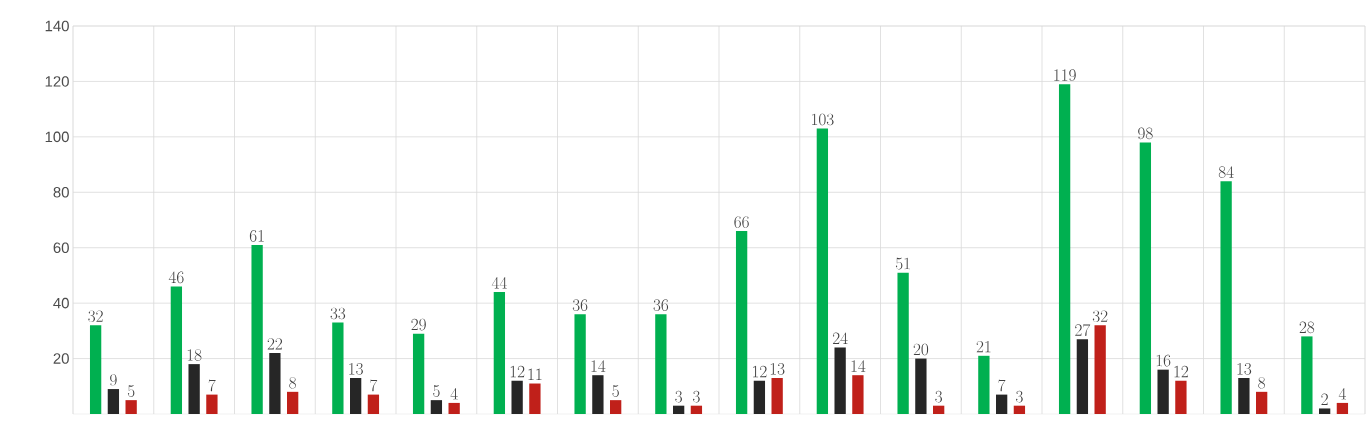 The width and height of the screenshot is (1370, 428). What do you see at coordinates (499, 283) in the screenshot?
I see `data-label: 44` at bounding box center [499, 283].